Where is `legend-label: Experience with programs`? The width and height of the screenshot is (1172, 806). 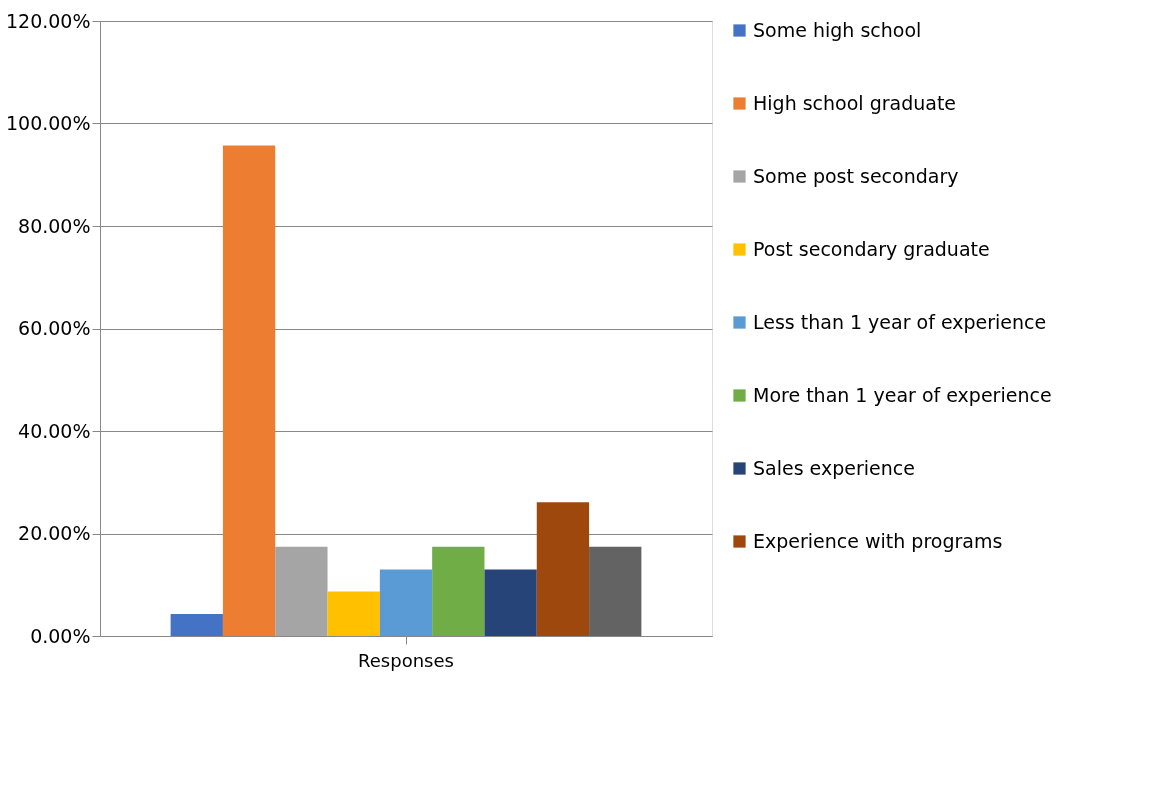
legend-label: Experience with programs is located at coordinates (878, 540).